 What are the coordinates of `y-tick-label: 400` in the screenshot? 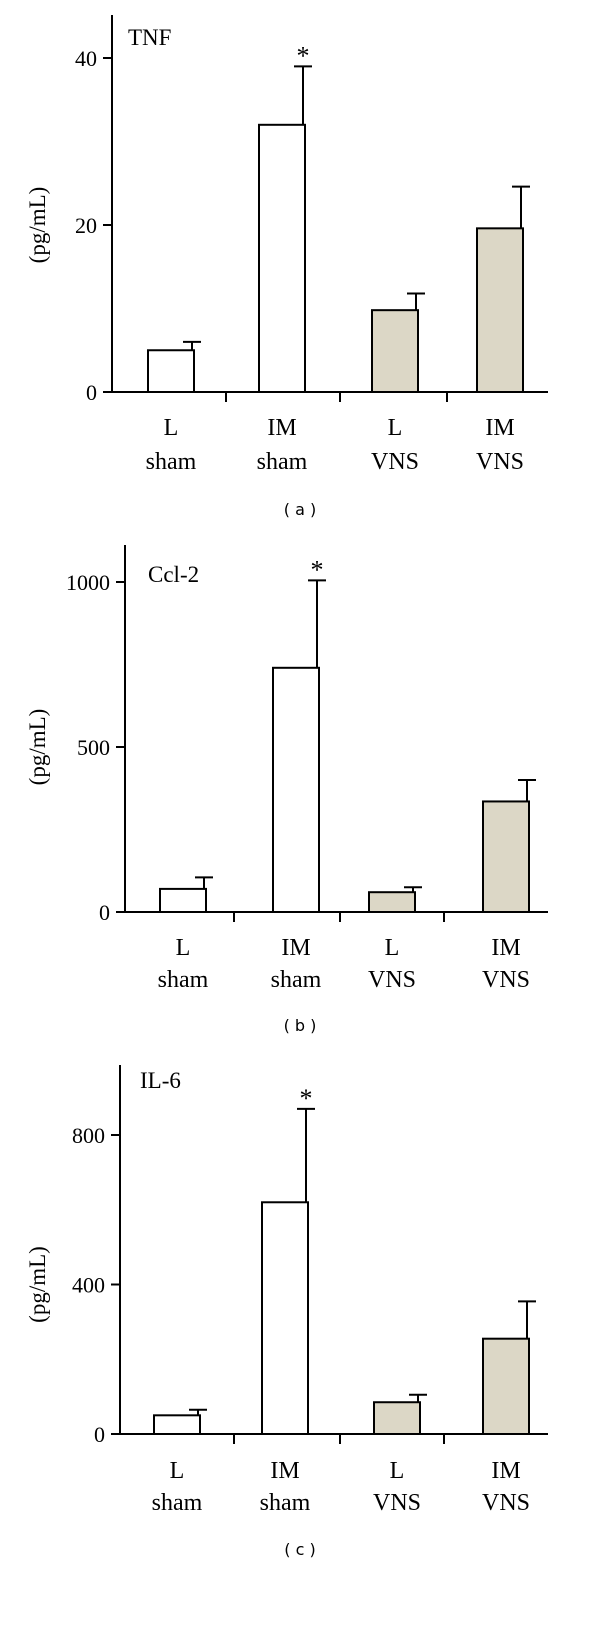 It's located at (88, 1285).